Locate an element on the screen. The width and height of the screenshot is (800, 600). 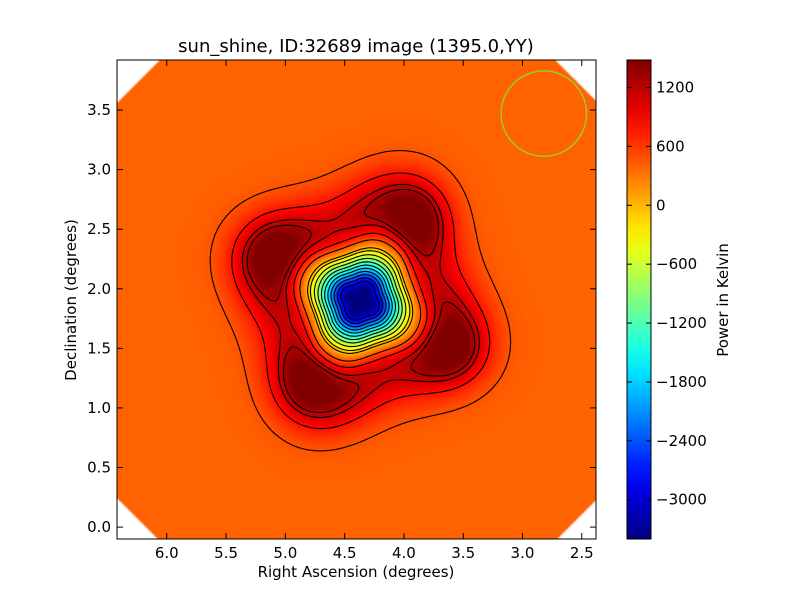
colorbar-tick-label: 600 is located at coordinates (670, 146).